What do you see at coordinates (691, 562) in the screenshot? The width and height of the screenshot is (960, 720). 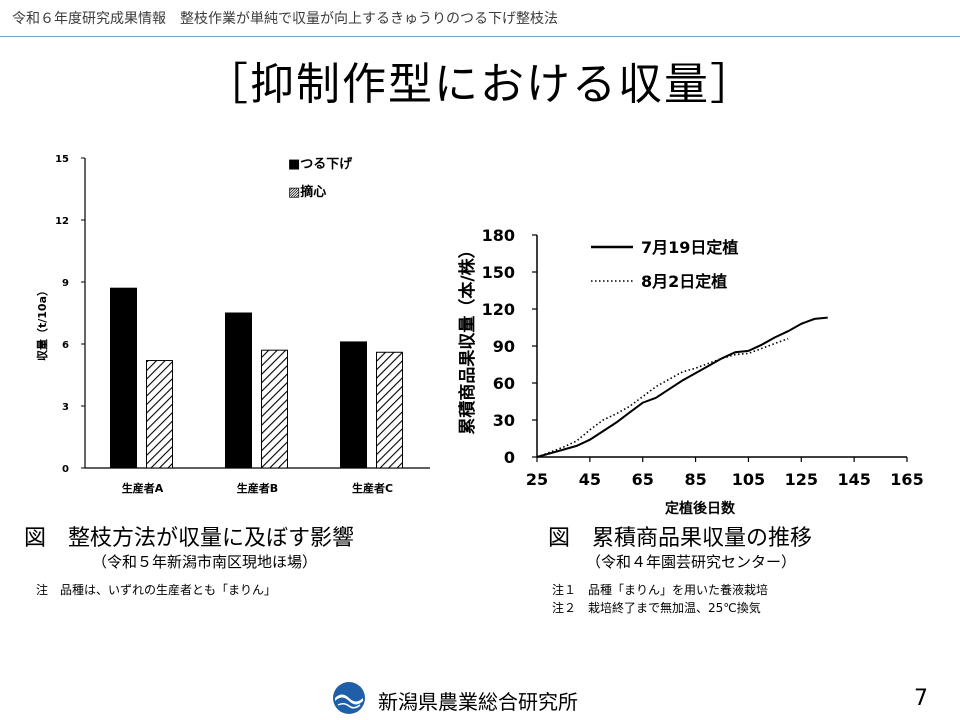 I see `right-chart-subcaption: （令和４年園芸研究センター）` at bounding box center [691, 562].